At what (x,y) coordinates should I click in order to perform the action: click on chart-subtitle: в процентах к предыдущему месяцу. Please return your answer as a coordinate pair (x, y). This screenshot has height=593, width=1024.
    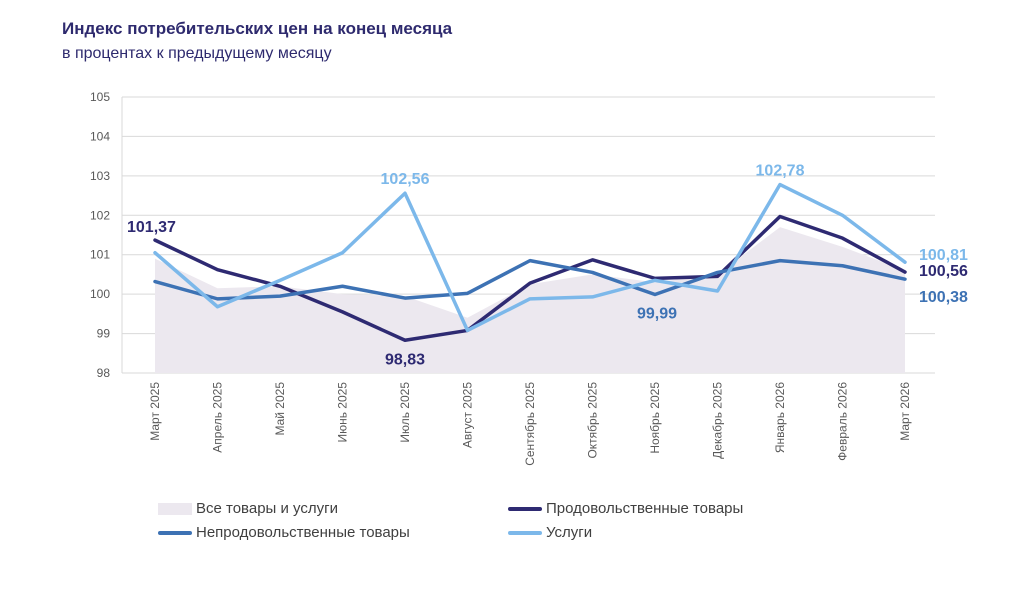
    Looking at the image, I should click on (197, 53).